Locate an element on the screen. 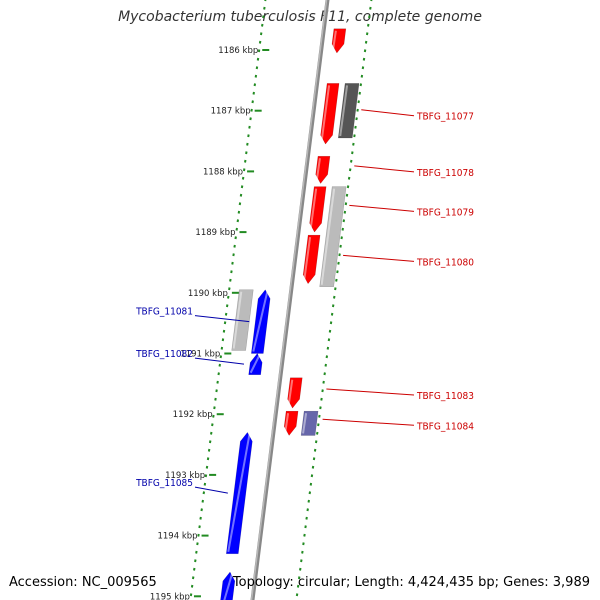  gene-label: TBFG_11079 is located at coordinates (445, 212).